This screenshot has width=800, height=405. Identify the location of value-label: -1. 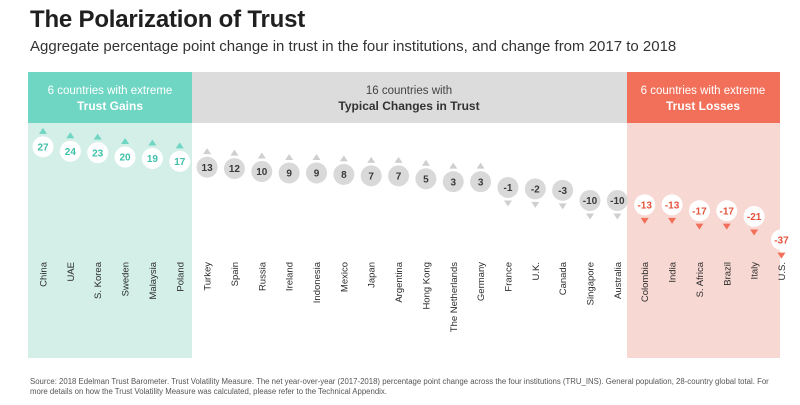
(507, 188).